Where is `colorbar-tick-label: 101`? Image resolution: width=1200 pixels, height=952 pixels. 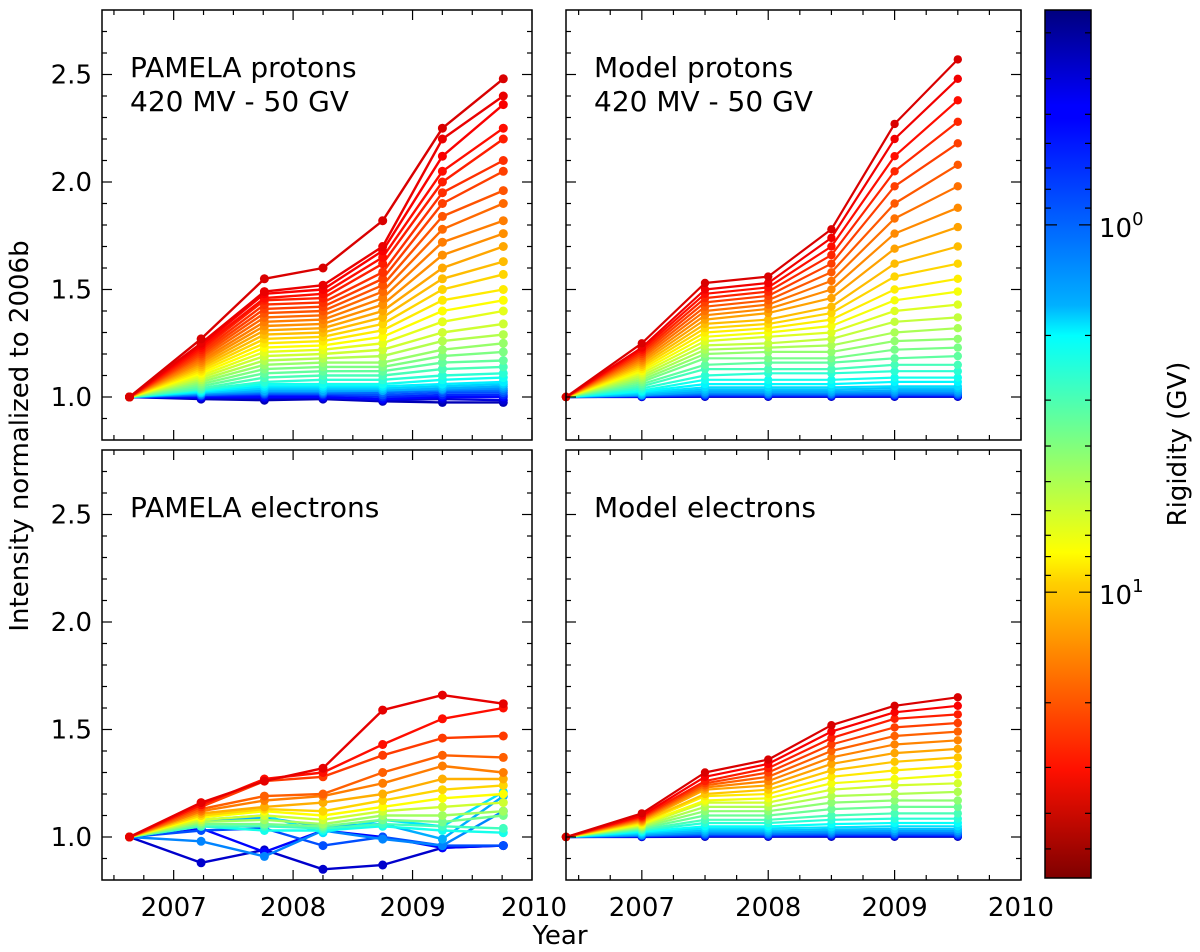 colorbar-tick-label: 101 is located at coordinates (1121, 593).